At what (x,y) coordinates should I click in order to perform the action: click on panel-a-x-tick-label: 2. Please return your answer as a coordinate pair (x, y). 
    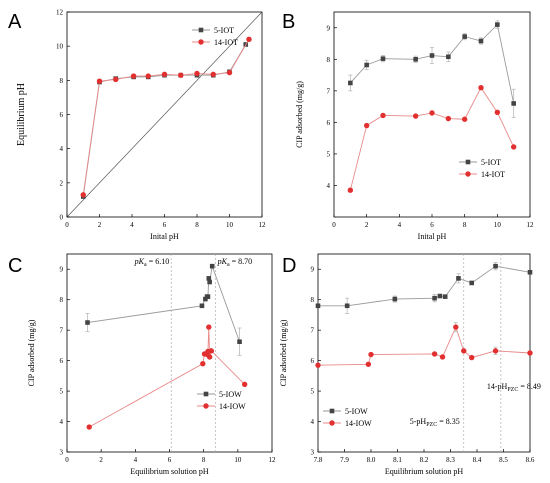
    Looking at the image, I should click on (100, 225).